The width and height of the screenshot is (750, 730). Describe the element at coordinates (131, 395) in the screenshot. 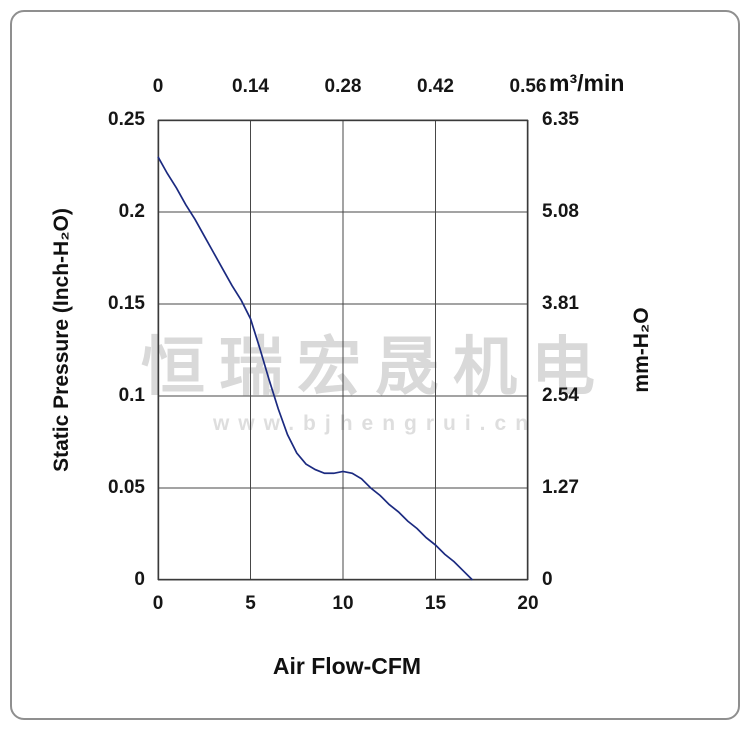

I see `y-tick-label: 0.1` at that location.